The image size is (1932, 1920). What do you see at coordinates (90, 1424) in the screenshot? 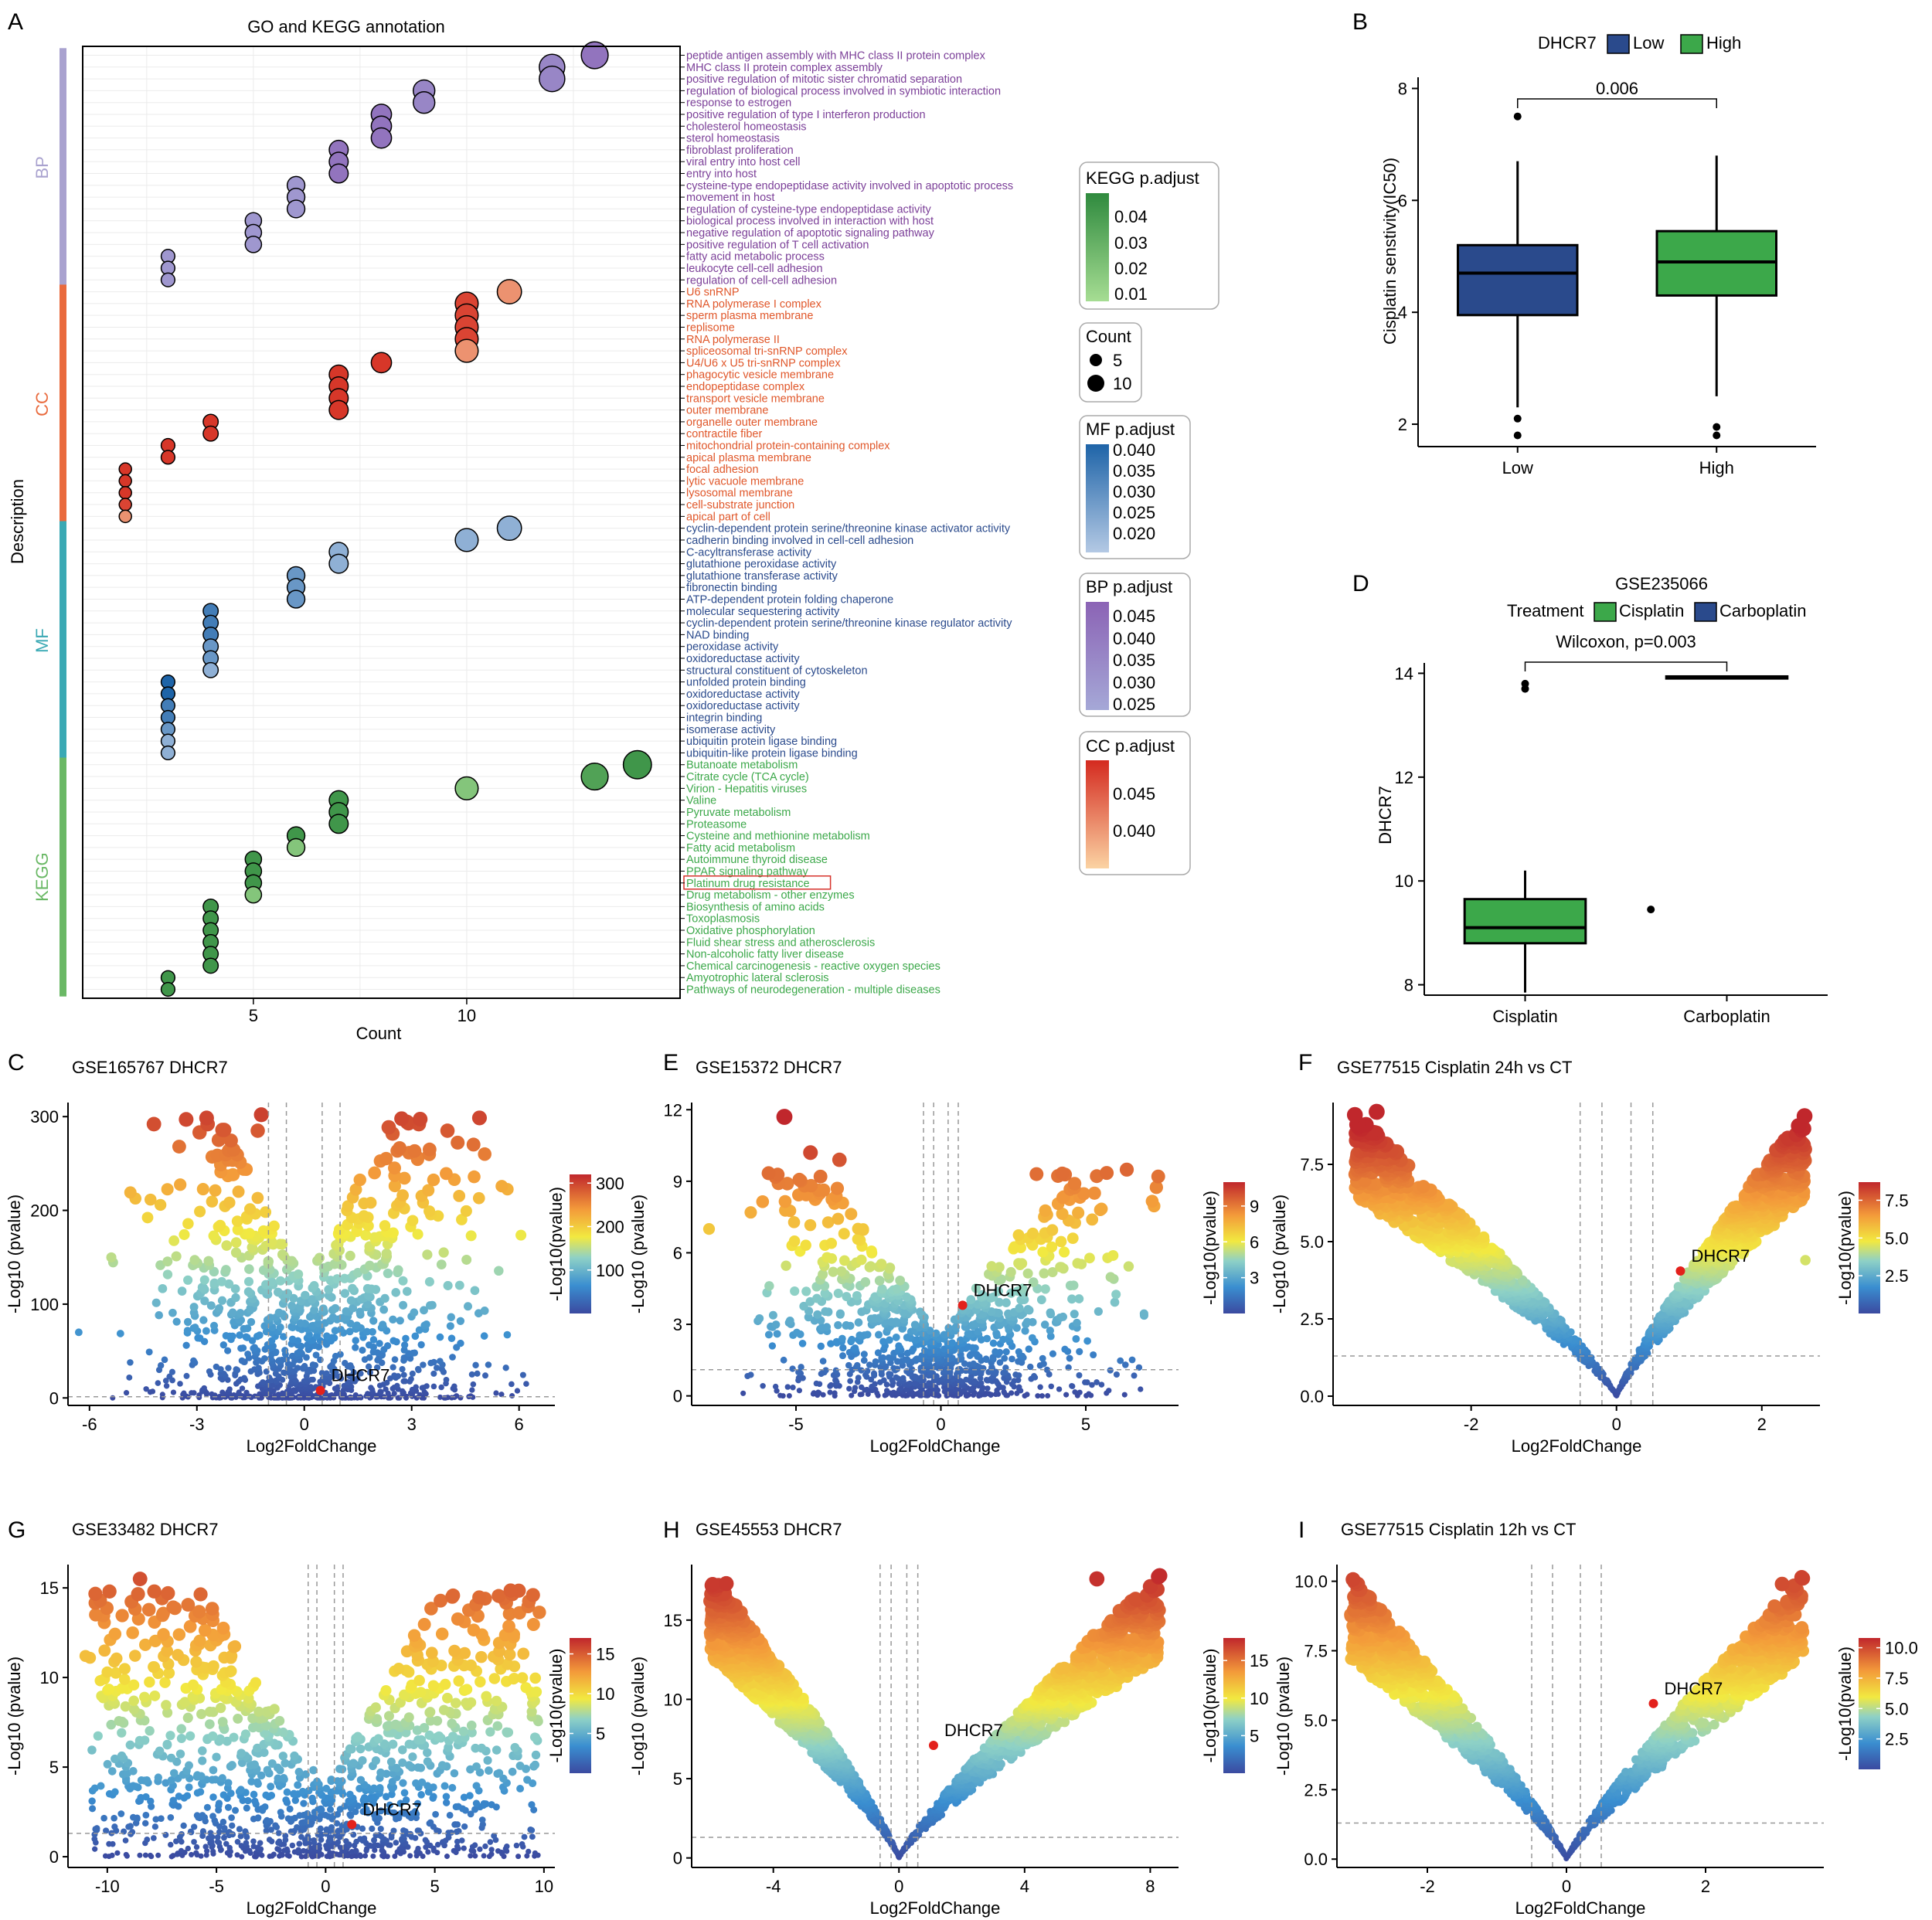
I see `vol-C-xtick-label: -6` at bounding box center [90, 1424].